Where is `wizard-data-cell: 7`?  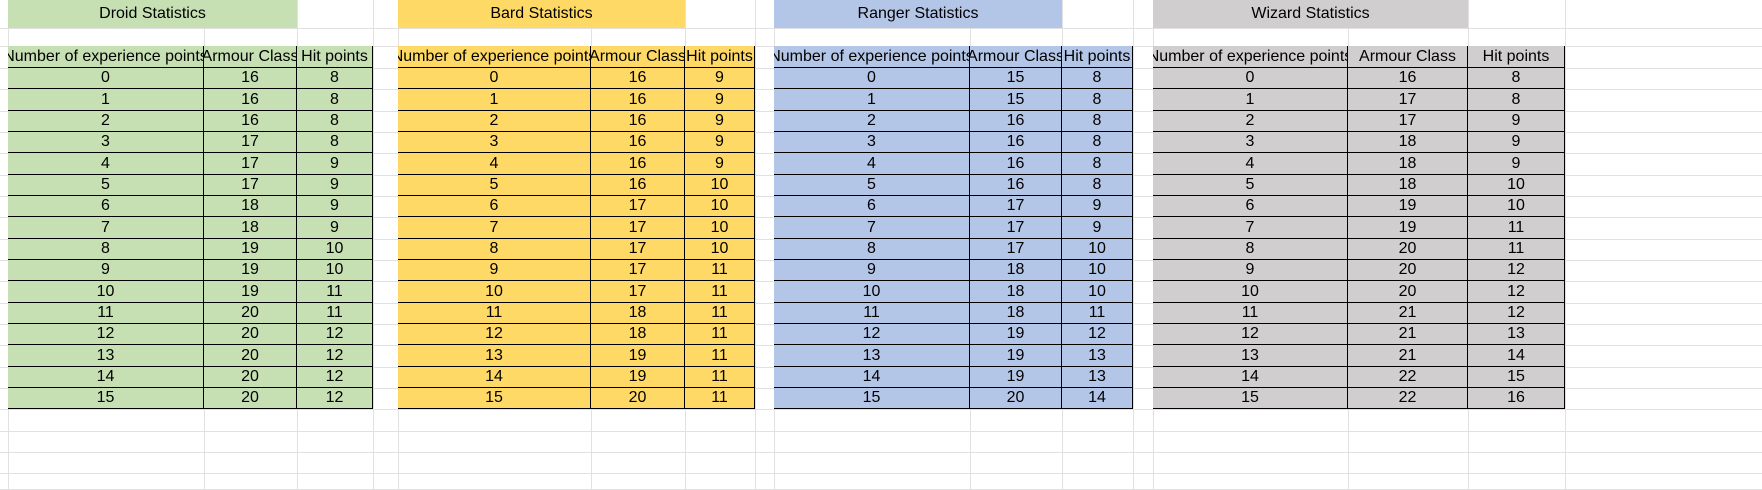 wizard-data-cell: 7 is located at coordinates (1250, 228).